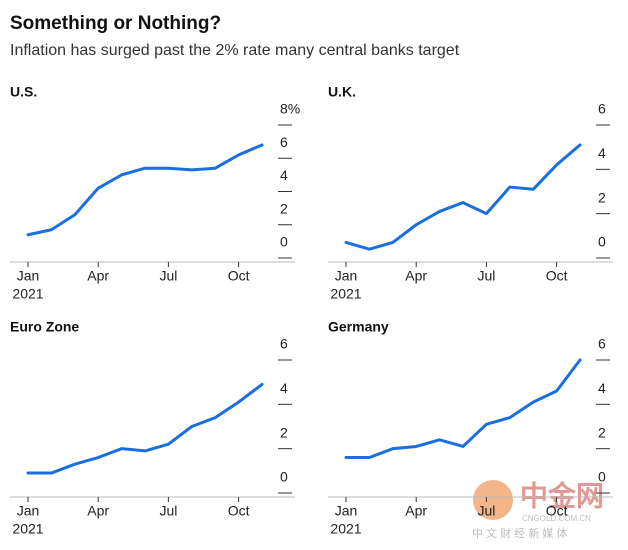 The image size is (628, 550). Describe the element at coordinates (562, 495) in the screenshot. I see `watermark-logo: 中金网` at that location.